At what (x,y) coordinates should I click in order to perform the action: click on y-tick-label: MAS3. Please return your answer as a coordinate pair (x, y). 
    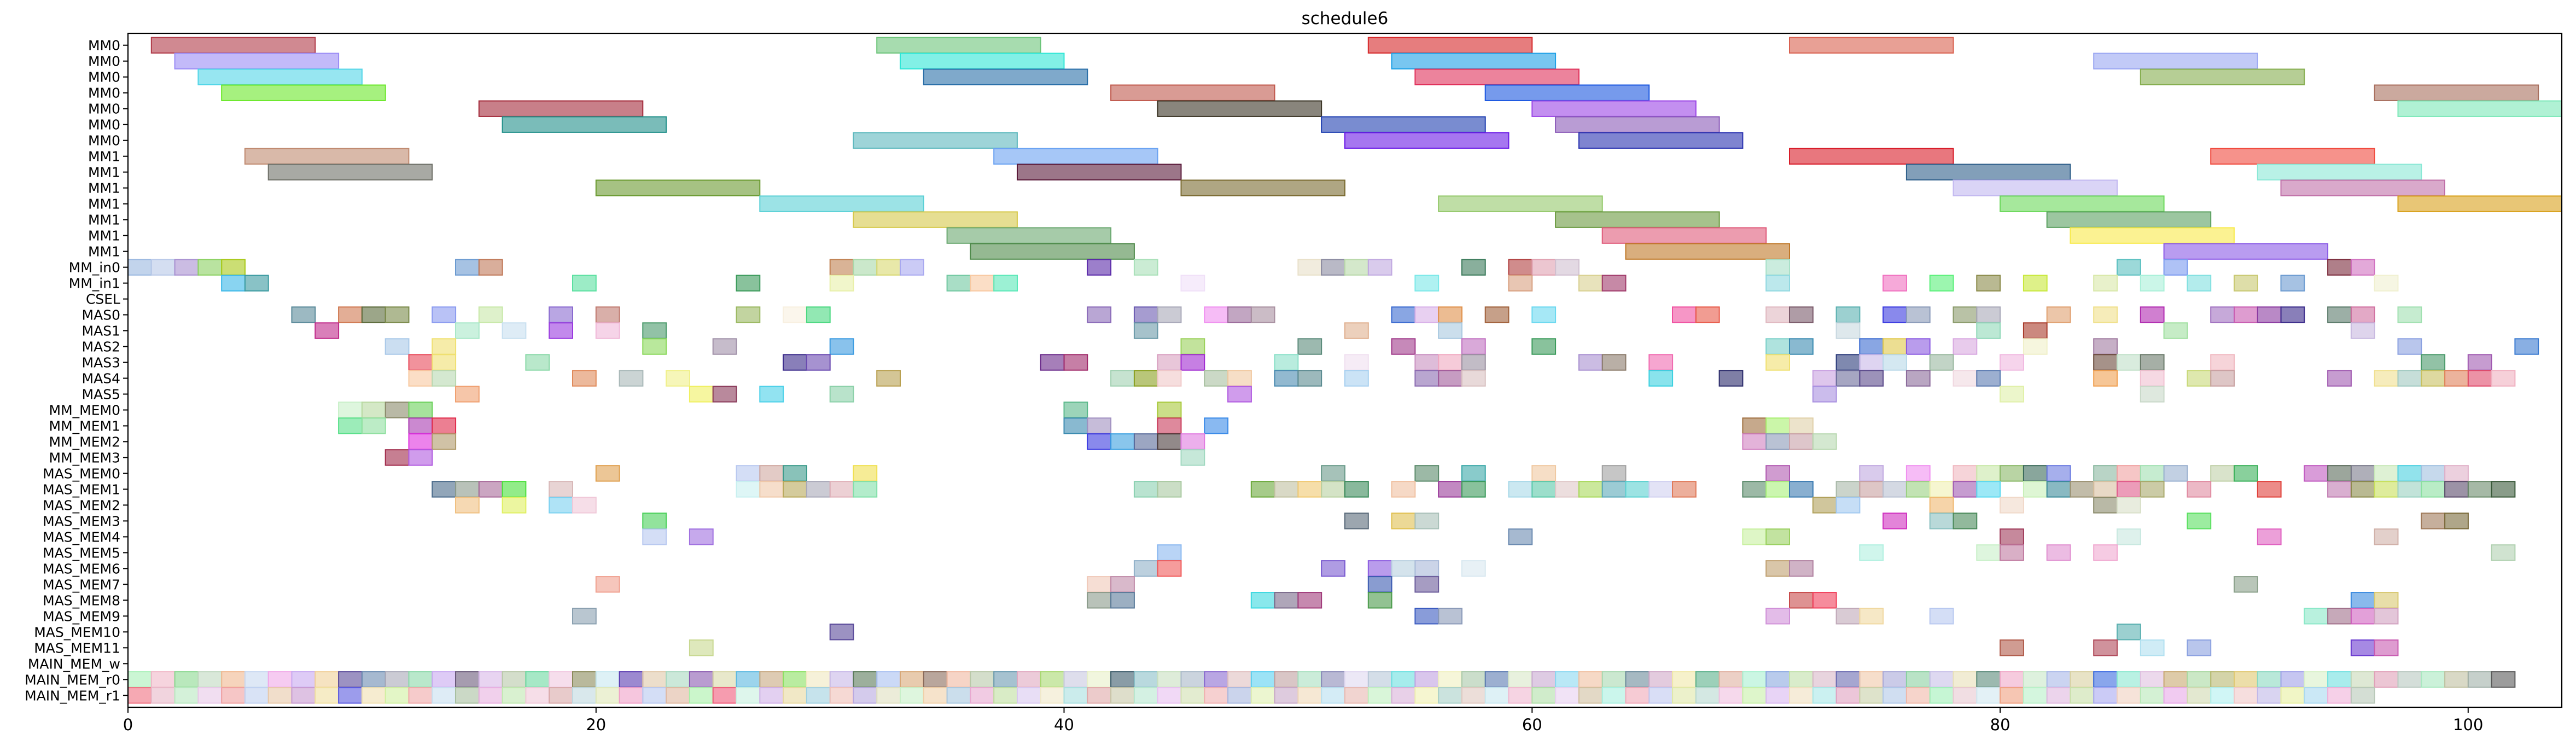
    Looking at the image, I should click on (101, 363).